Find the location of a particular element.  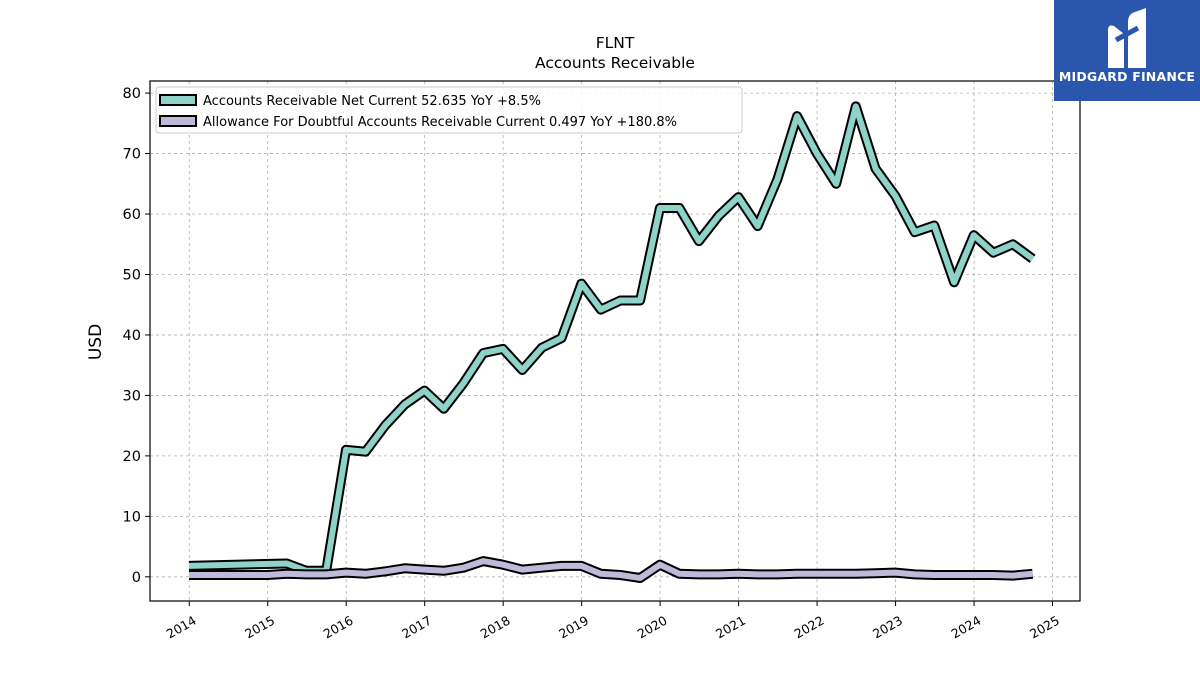

x-tick-label: 2020 is located at coordinates (652, 627).